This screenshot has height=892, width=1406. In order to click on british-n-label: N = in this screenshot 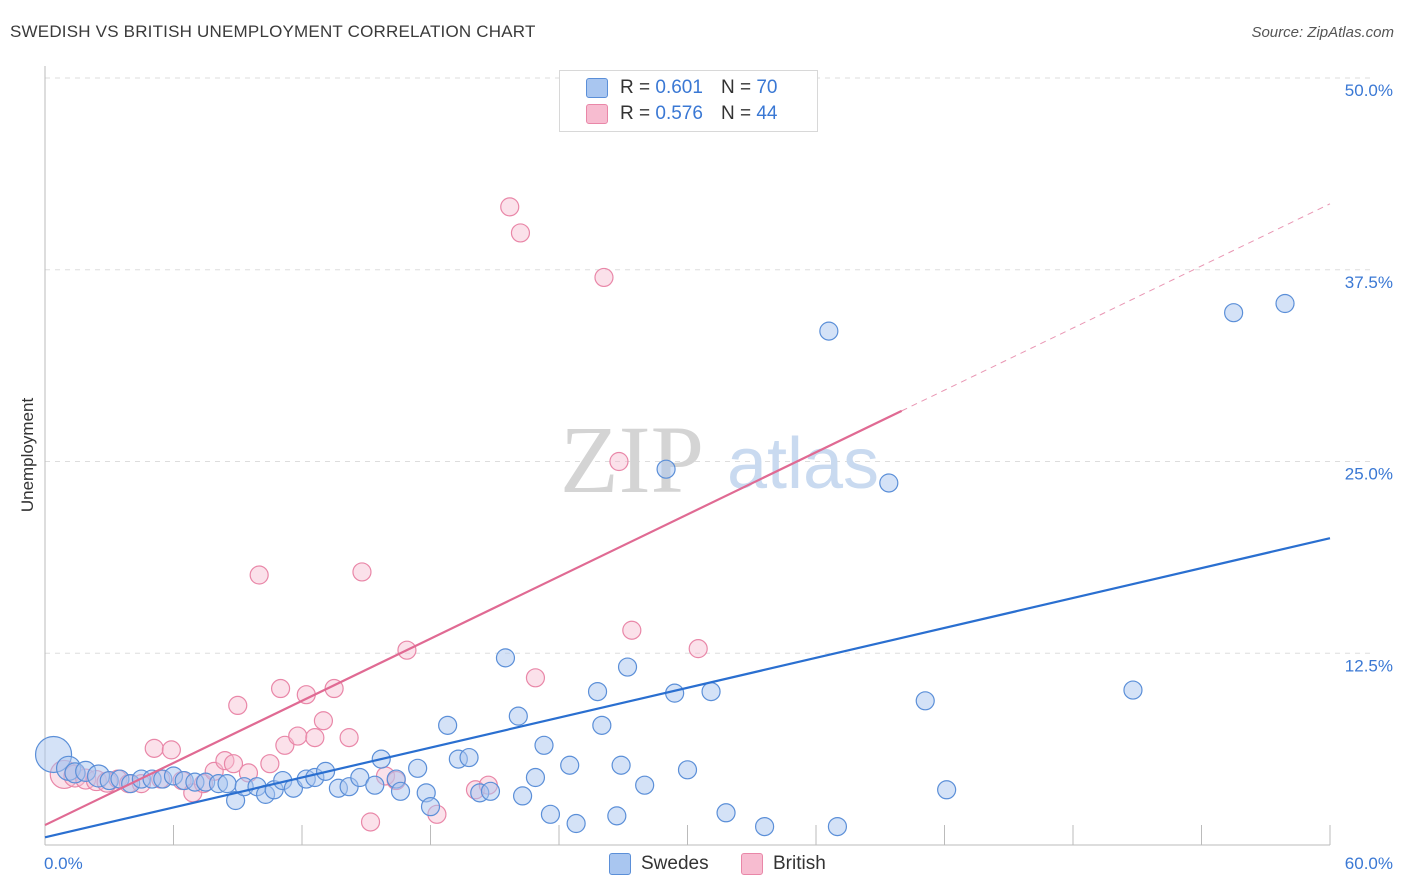, I will do `click(736, 113)`.